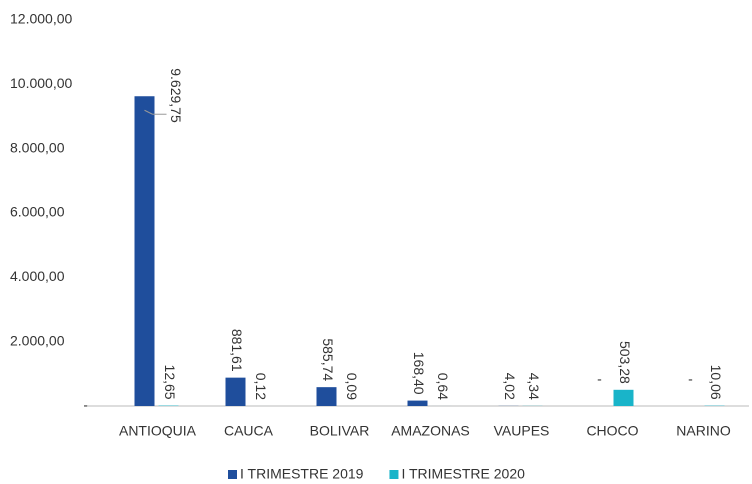 The image size is (752, 484). I want to click on data-label: 503,28, so click(625, 362).